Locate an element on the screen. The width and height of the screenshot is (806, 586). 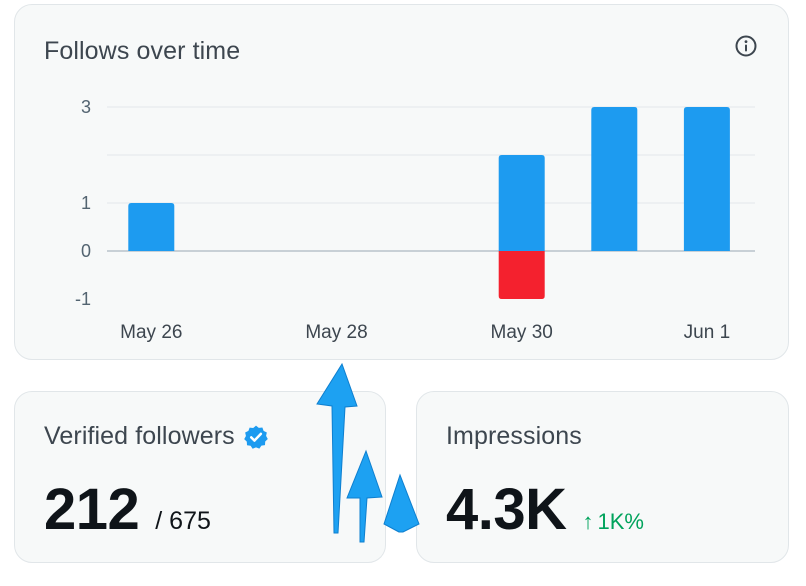
x-tick-label: Jun 1 is located at coordinates (707, 332).